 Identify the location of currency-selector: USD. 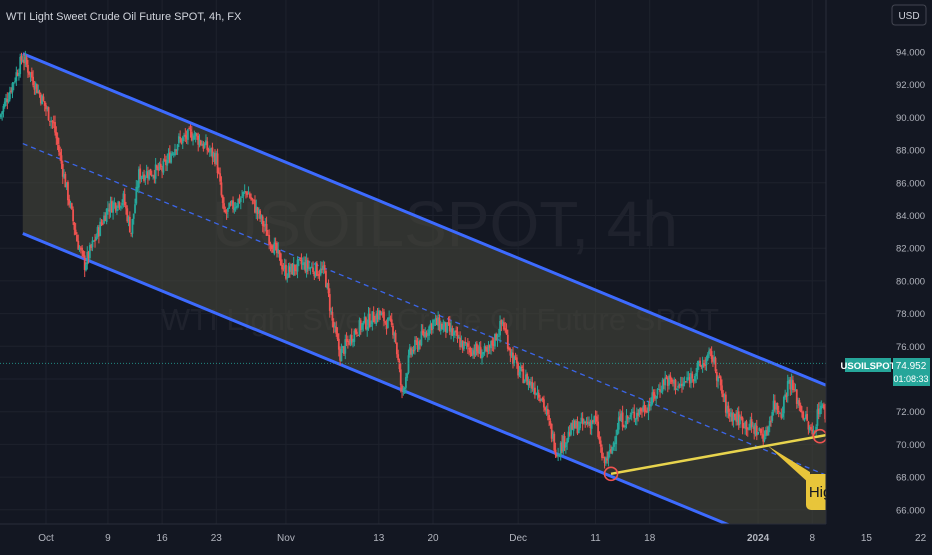
(909, 15).